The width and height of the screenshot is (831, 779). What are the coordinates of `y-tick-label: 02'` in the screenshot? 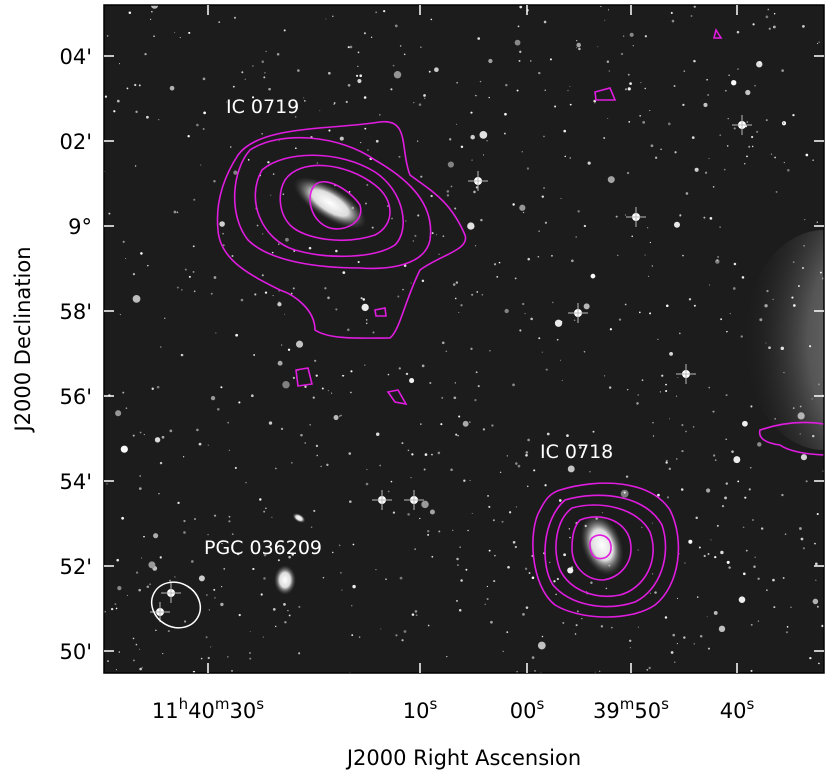 It's located at (76, 142).